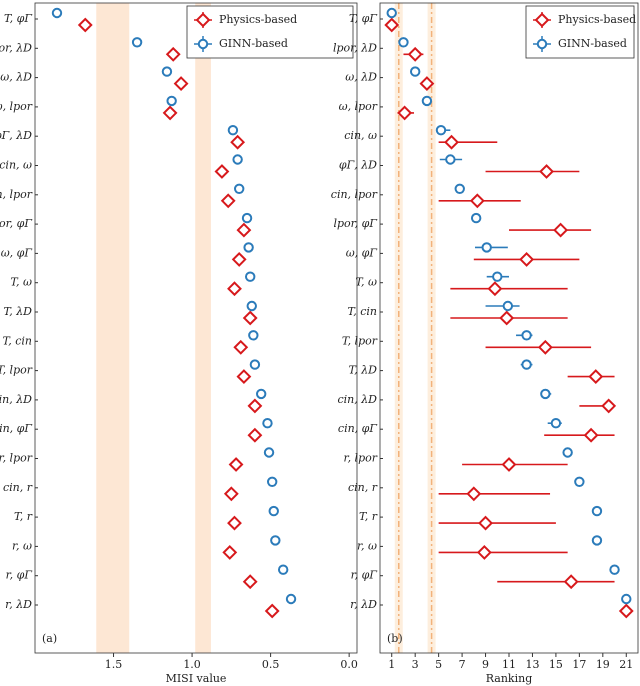 The width and height of the screenshot is (640, 686). Describe the element at coordinates (485, 664) in the screenshot. I see `x-tick-label: 9` at that location.